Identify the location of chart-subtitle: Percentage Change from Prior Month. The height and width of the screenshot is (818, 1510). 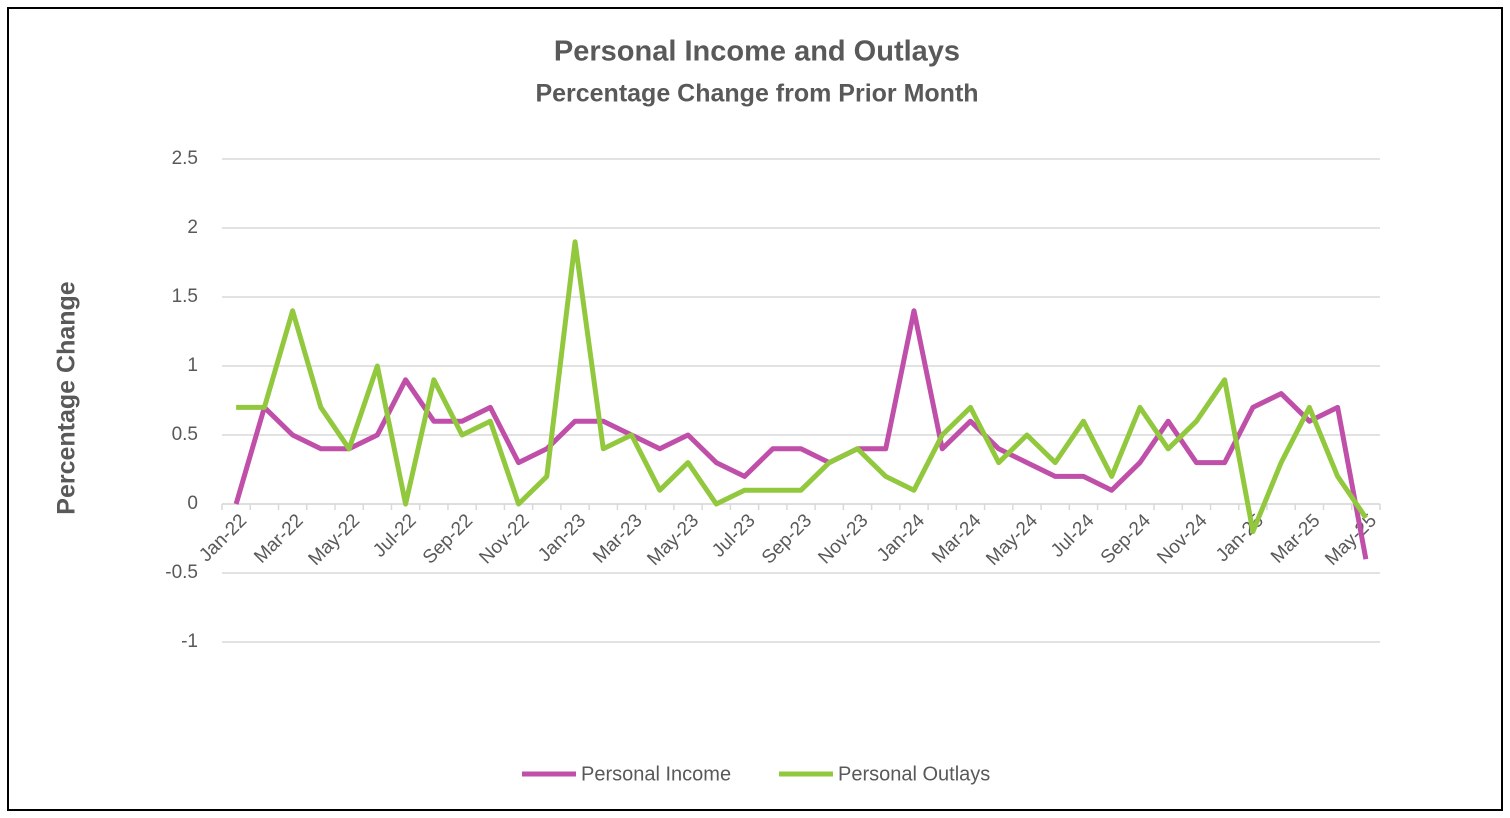
(756, 94).